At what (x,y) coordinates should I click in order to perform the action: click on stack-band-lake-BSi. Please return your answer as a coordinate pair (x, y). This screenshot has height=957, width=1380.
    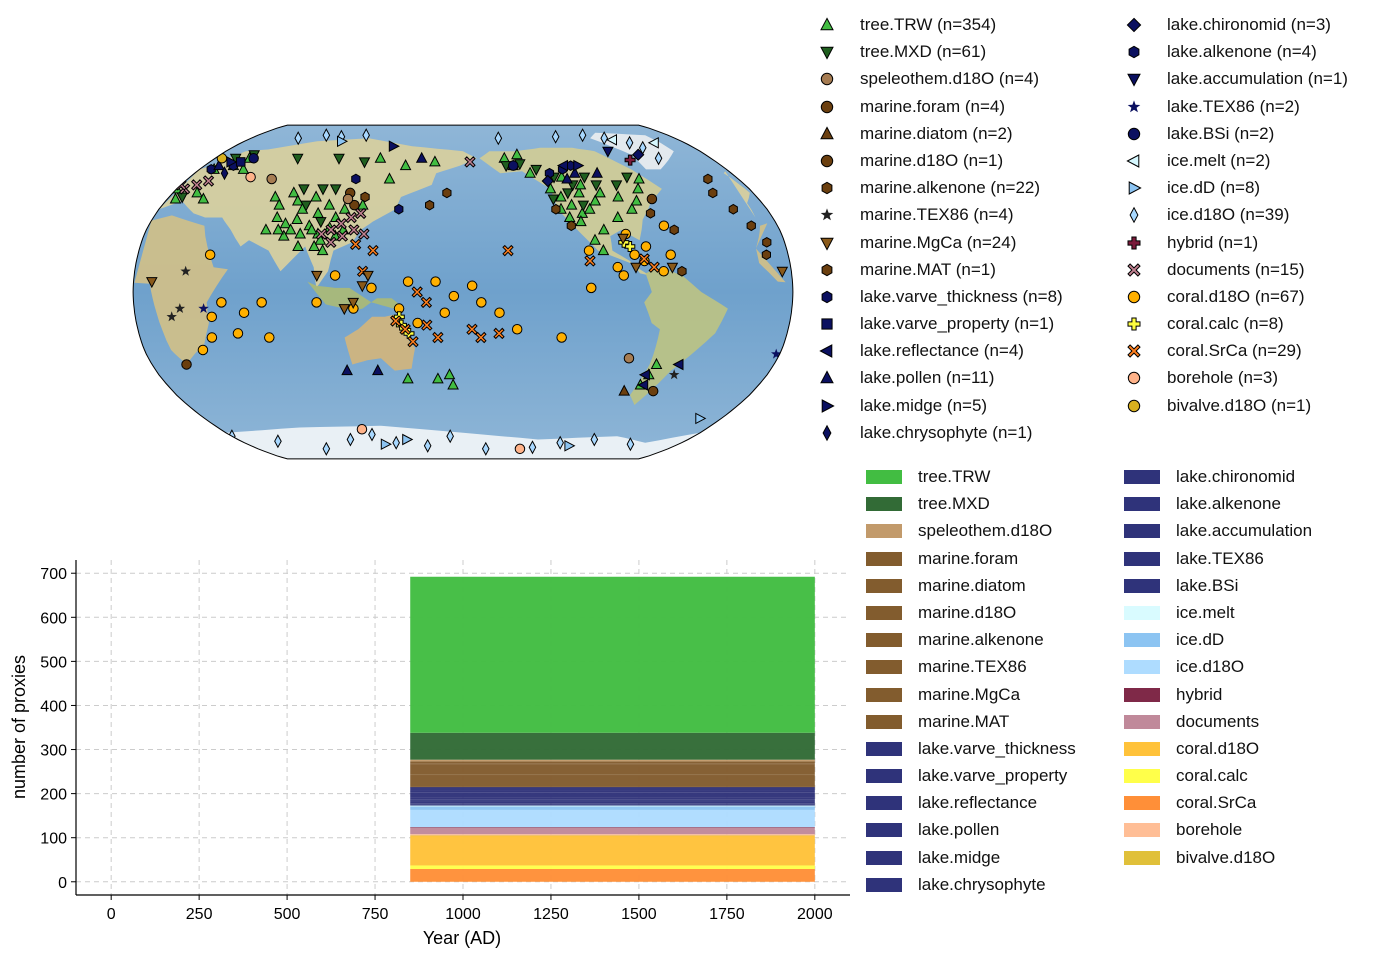
    Looking at the image, I should click on (612, 805).